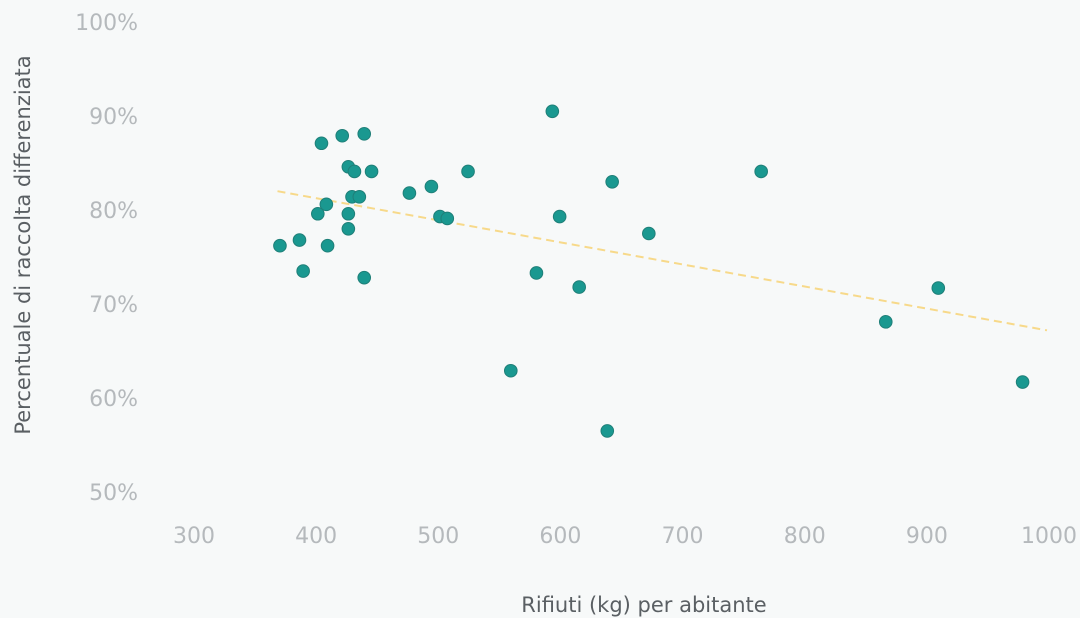 The width and height of the screenshot is (1080, 618). Describe the element at coordinates (106, 258) in the screenshot. I see `y-axis-ticks: 50% 60% 70% 80% 90% 100%` at that location.